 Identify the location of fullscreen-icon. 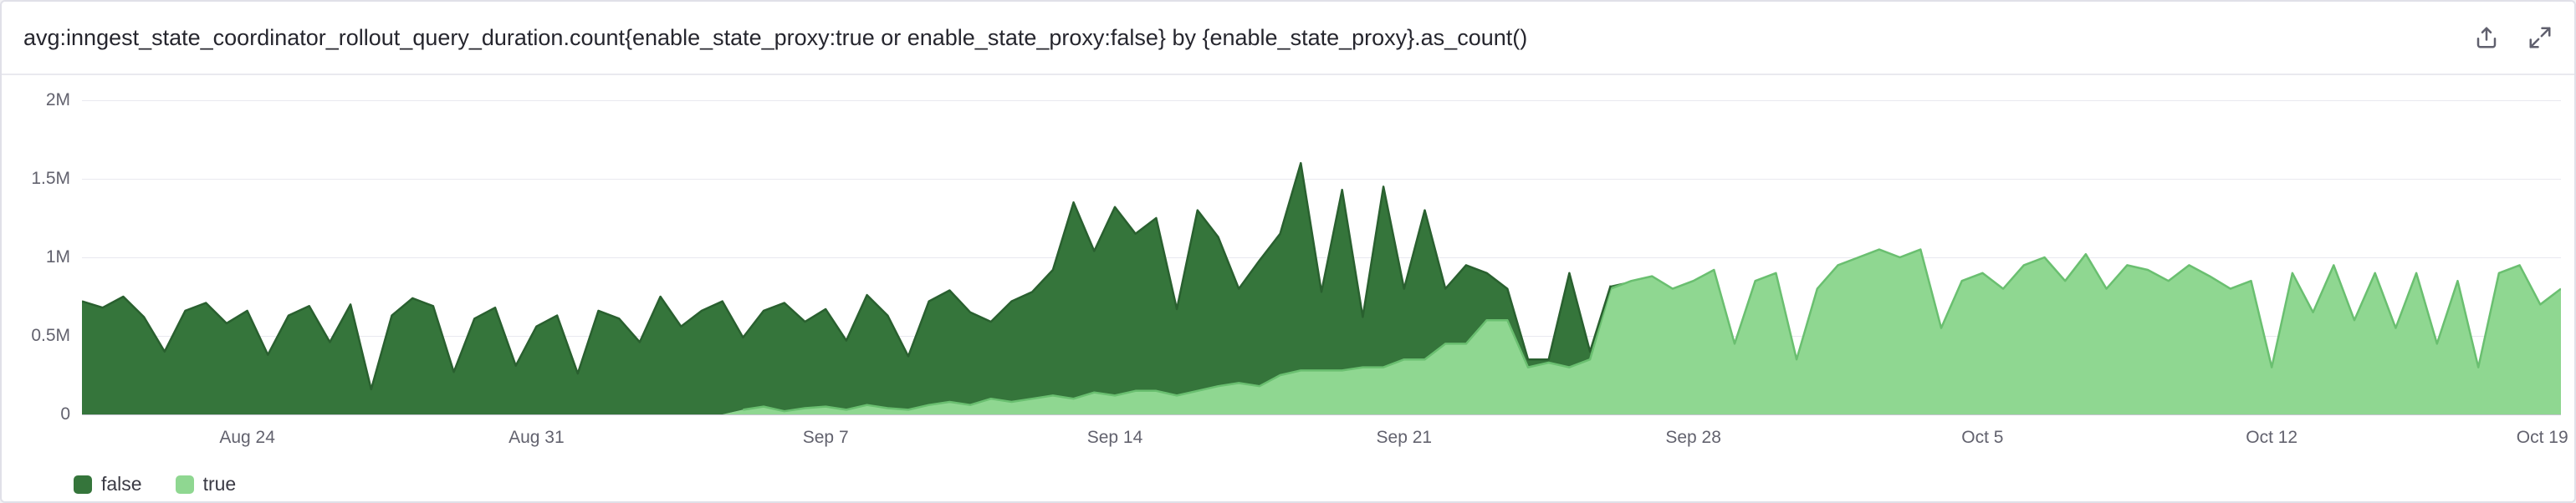
(2540, 37).